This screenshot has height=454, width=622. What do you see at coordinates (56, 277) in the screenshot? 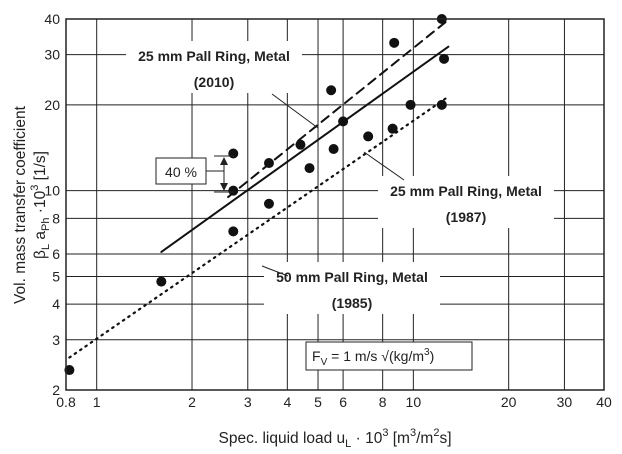
I see `y-tick-label: 5` at bounding box center [56, 277].